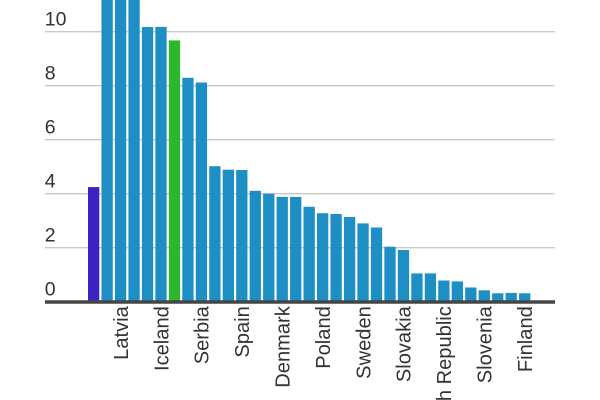  I want to click on svg-text: Serbia, so click(203, 334).